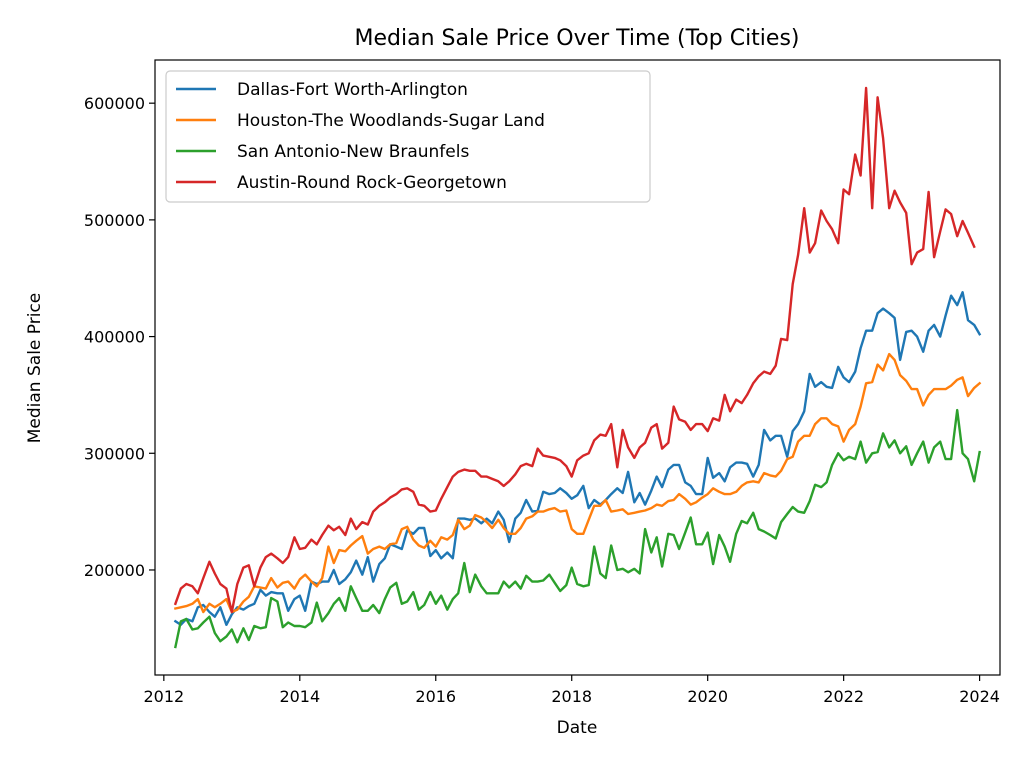  Describe the element at coordinates (114, 570) in the screenshot. I see `y-tick-label-0: 200000` at that location.